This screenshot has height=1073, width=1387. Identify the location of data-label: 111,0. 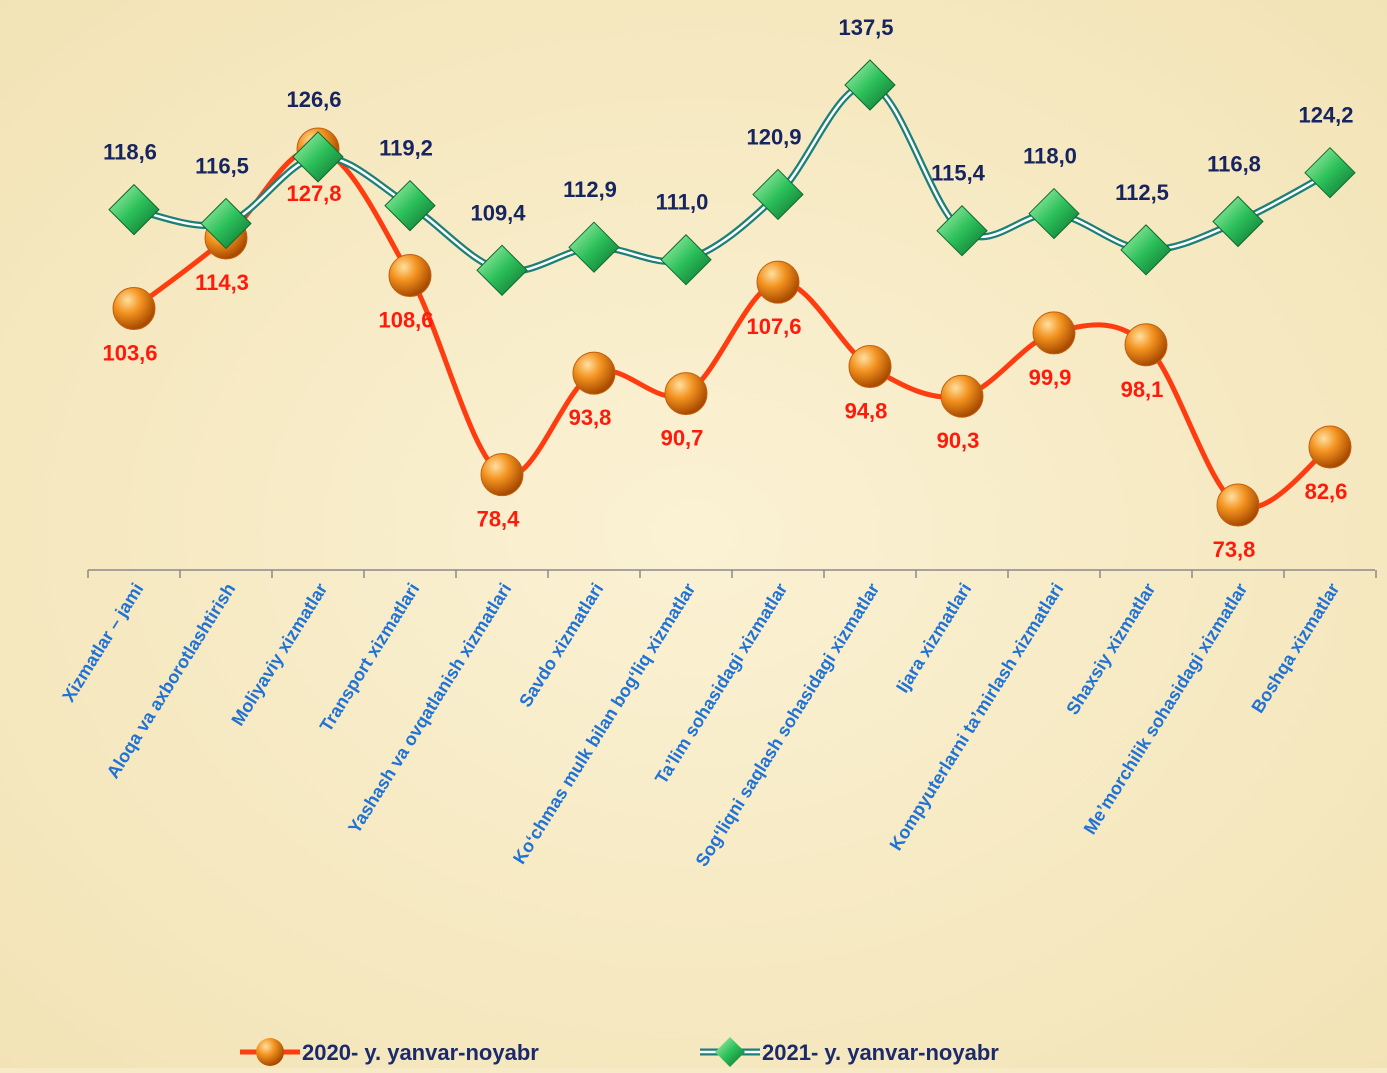
(682, 202).